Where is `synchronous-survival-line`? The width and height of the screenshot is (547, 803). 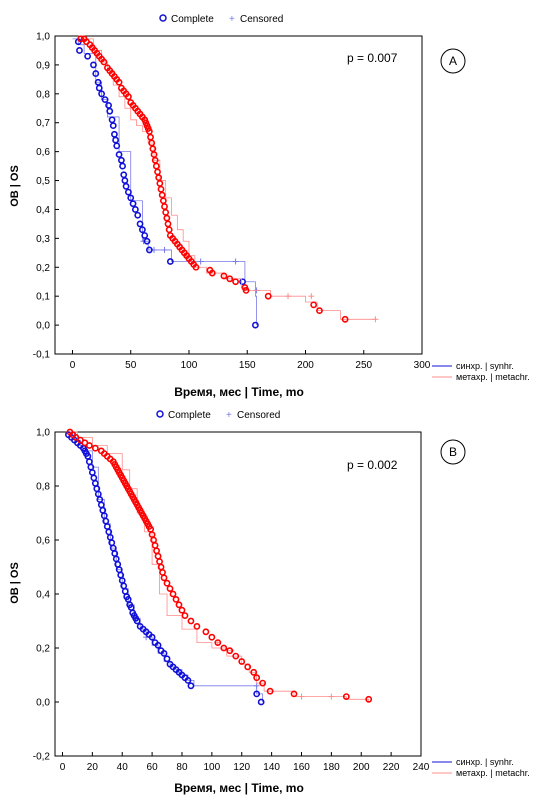
synchronous-survival-line is located at coordinates (165, 566).